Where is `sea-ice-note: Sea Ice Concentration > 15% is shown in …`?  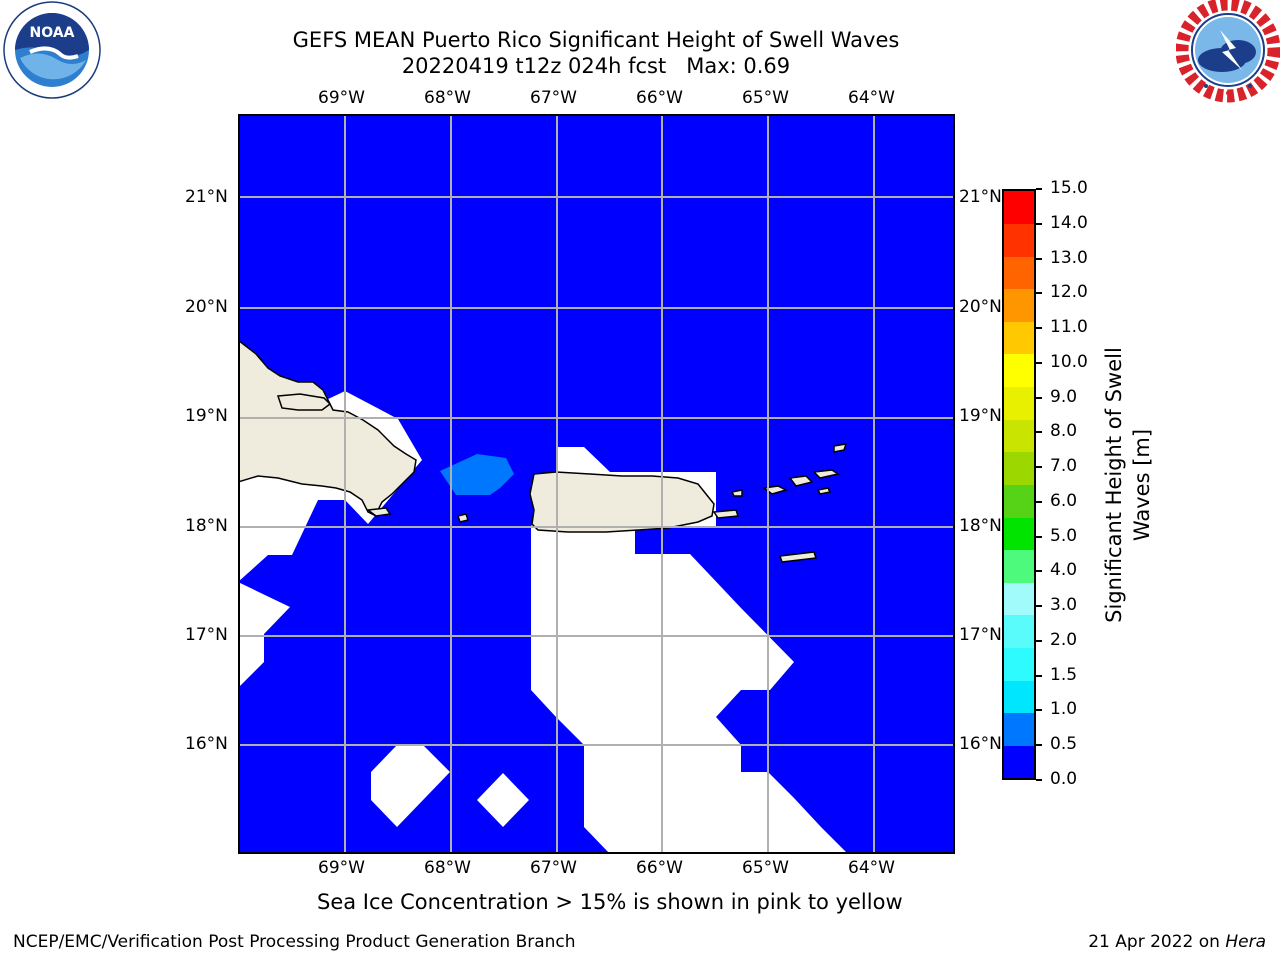 sea-ice-note: Sea Ice Concentration > 15% is shown in … is located at coordinates (610, 902).